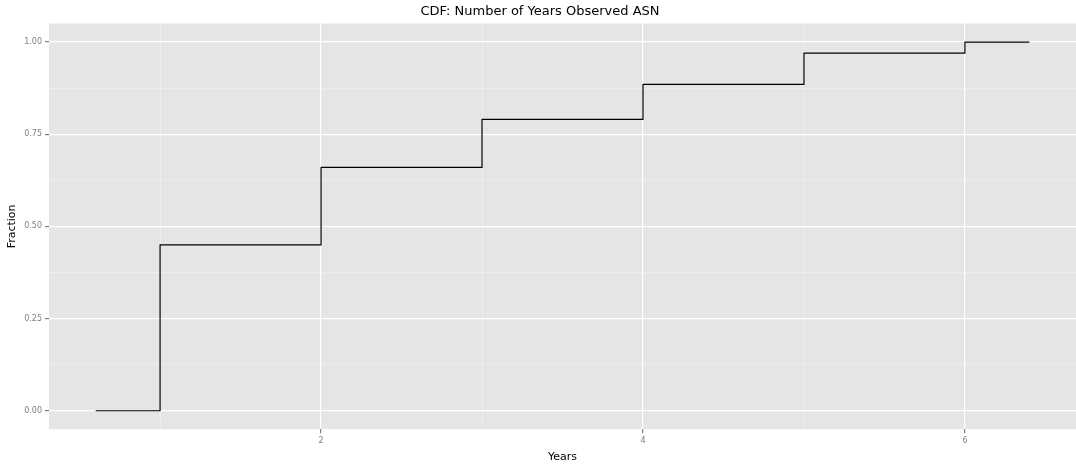 The image size is (1076, 468). I want to click on y-tick-label: 1.00, so click(33, 42).